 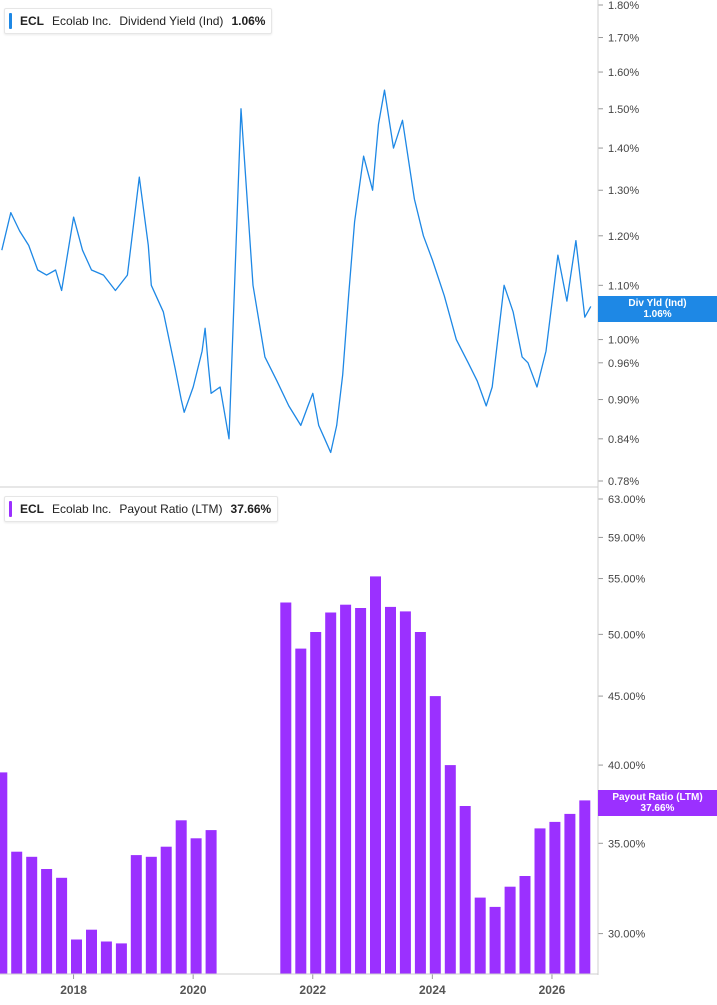 I want to click on yield-tick-label: 0.84%, so click(x=623, y=440).